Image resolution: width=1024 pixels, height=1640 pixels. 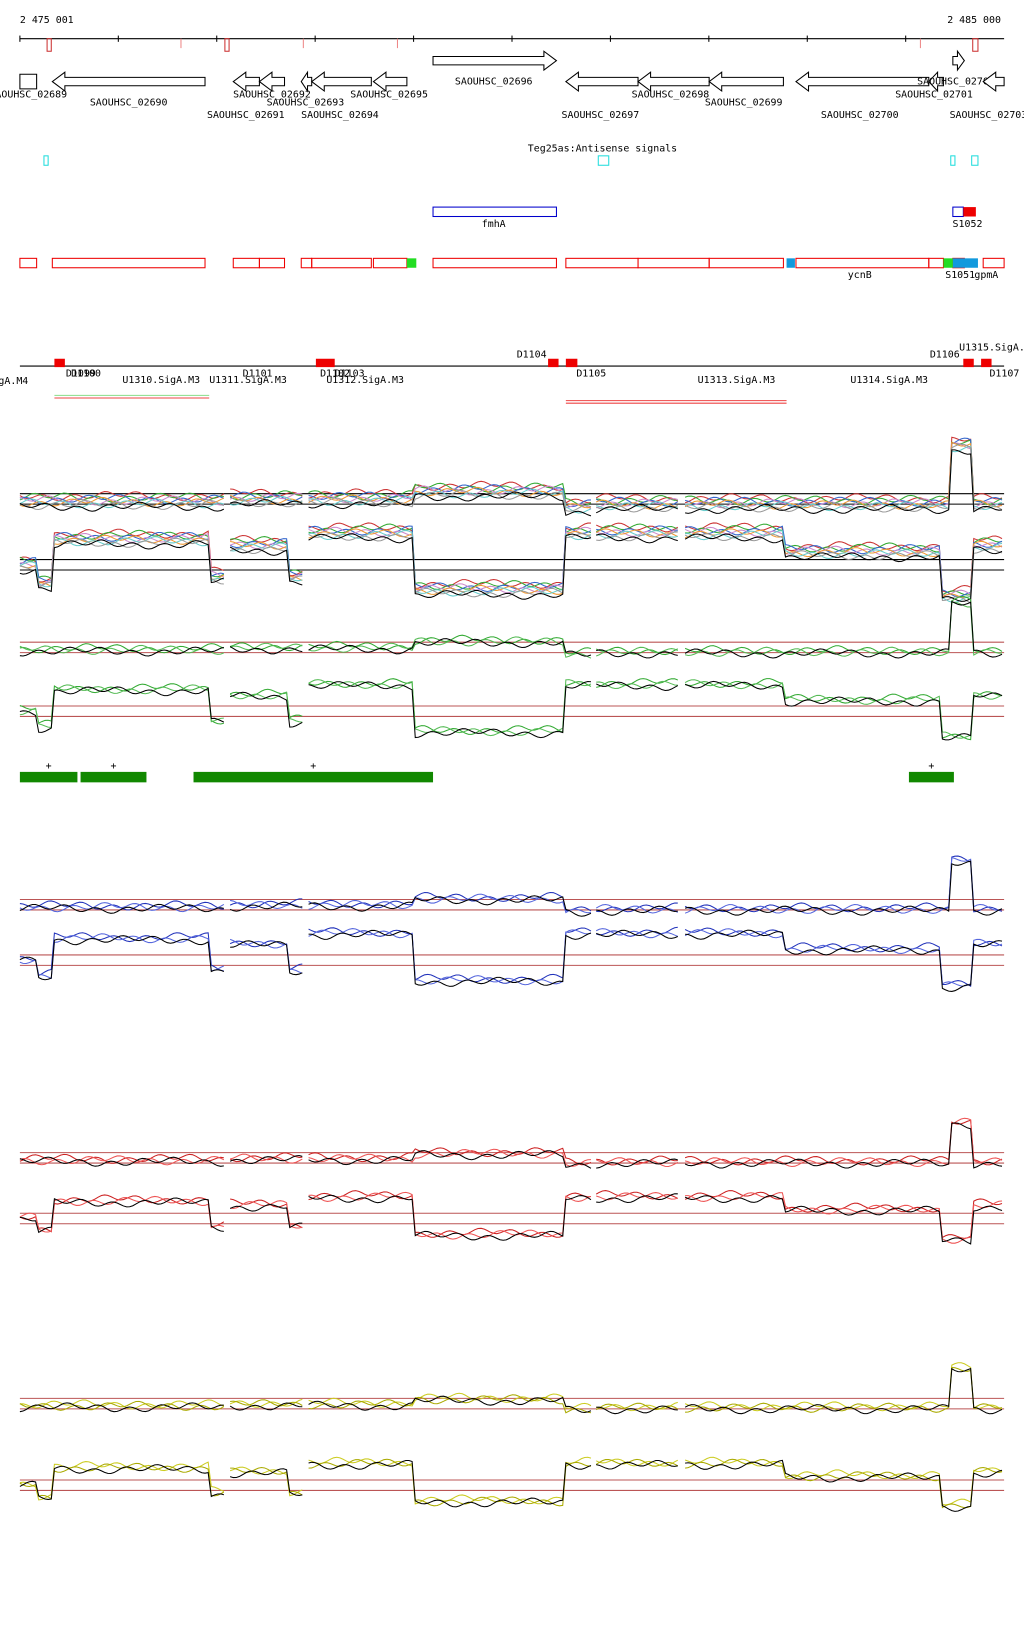 What do you see at coordinates (258, 374) in the screenshot?
I see `promoter-label: D1101` at bounding box center [258, 374].